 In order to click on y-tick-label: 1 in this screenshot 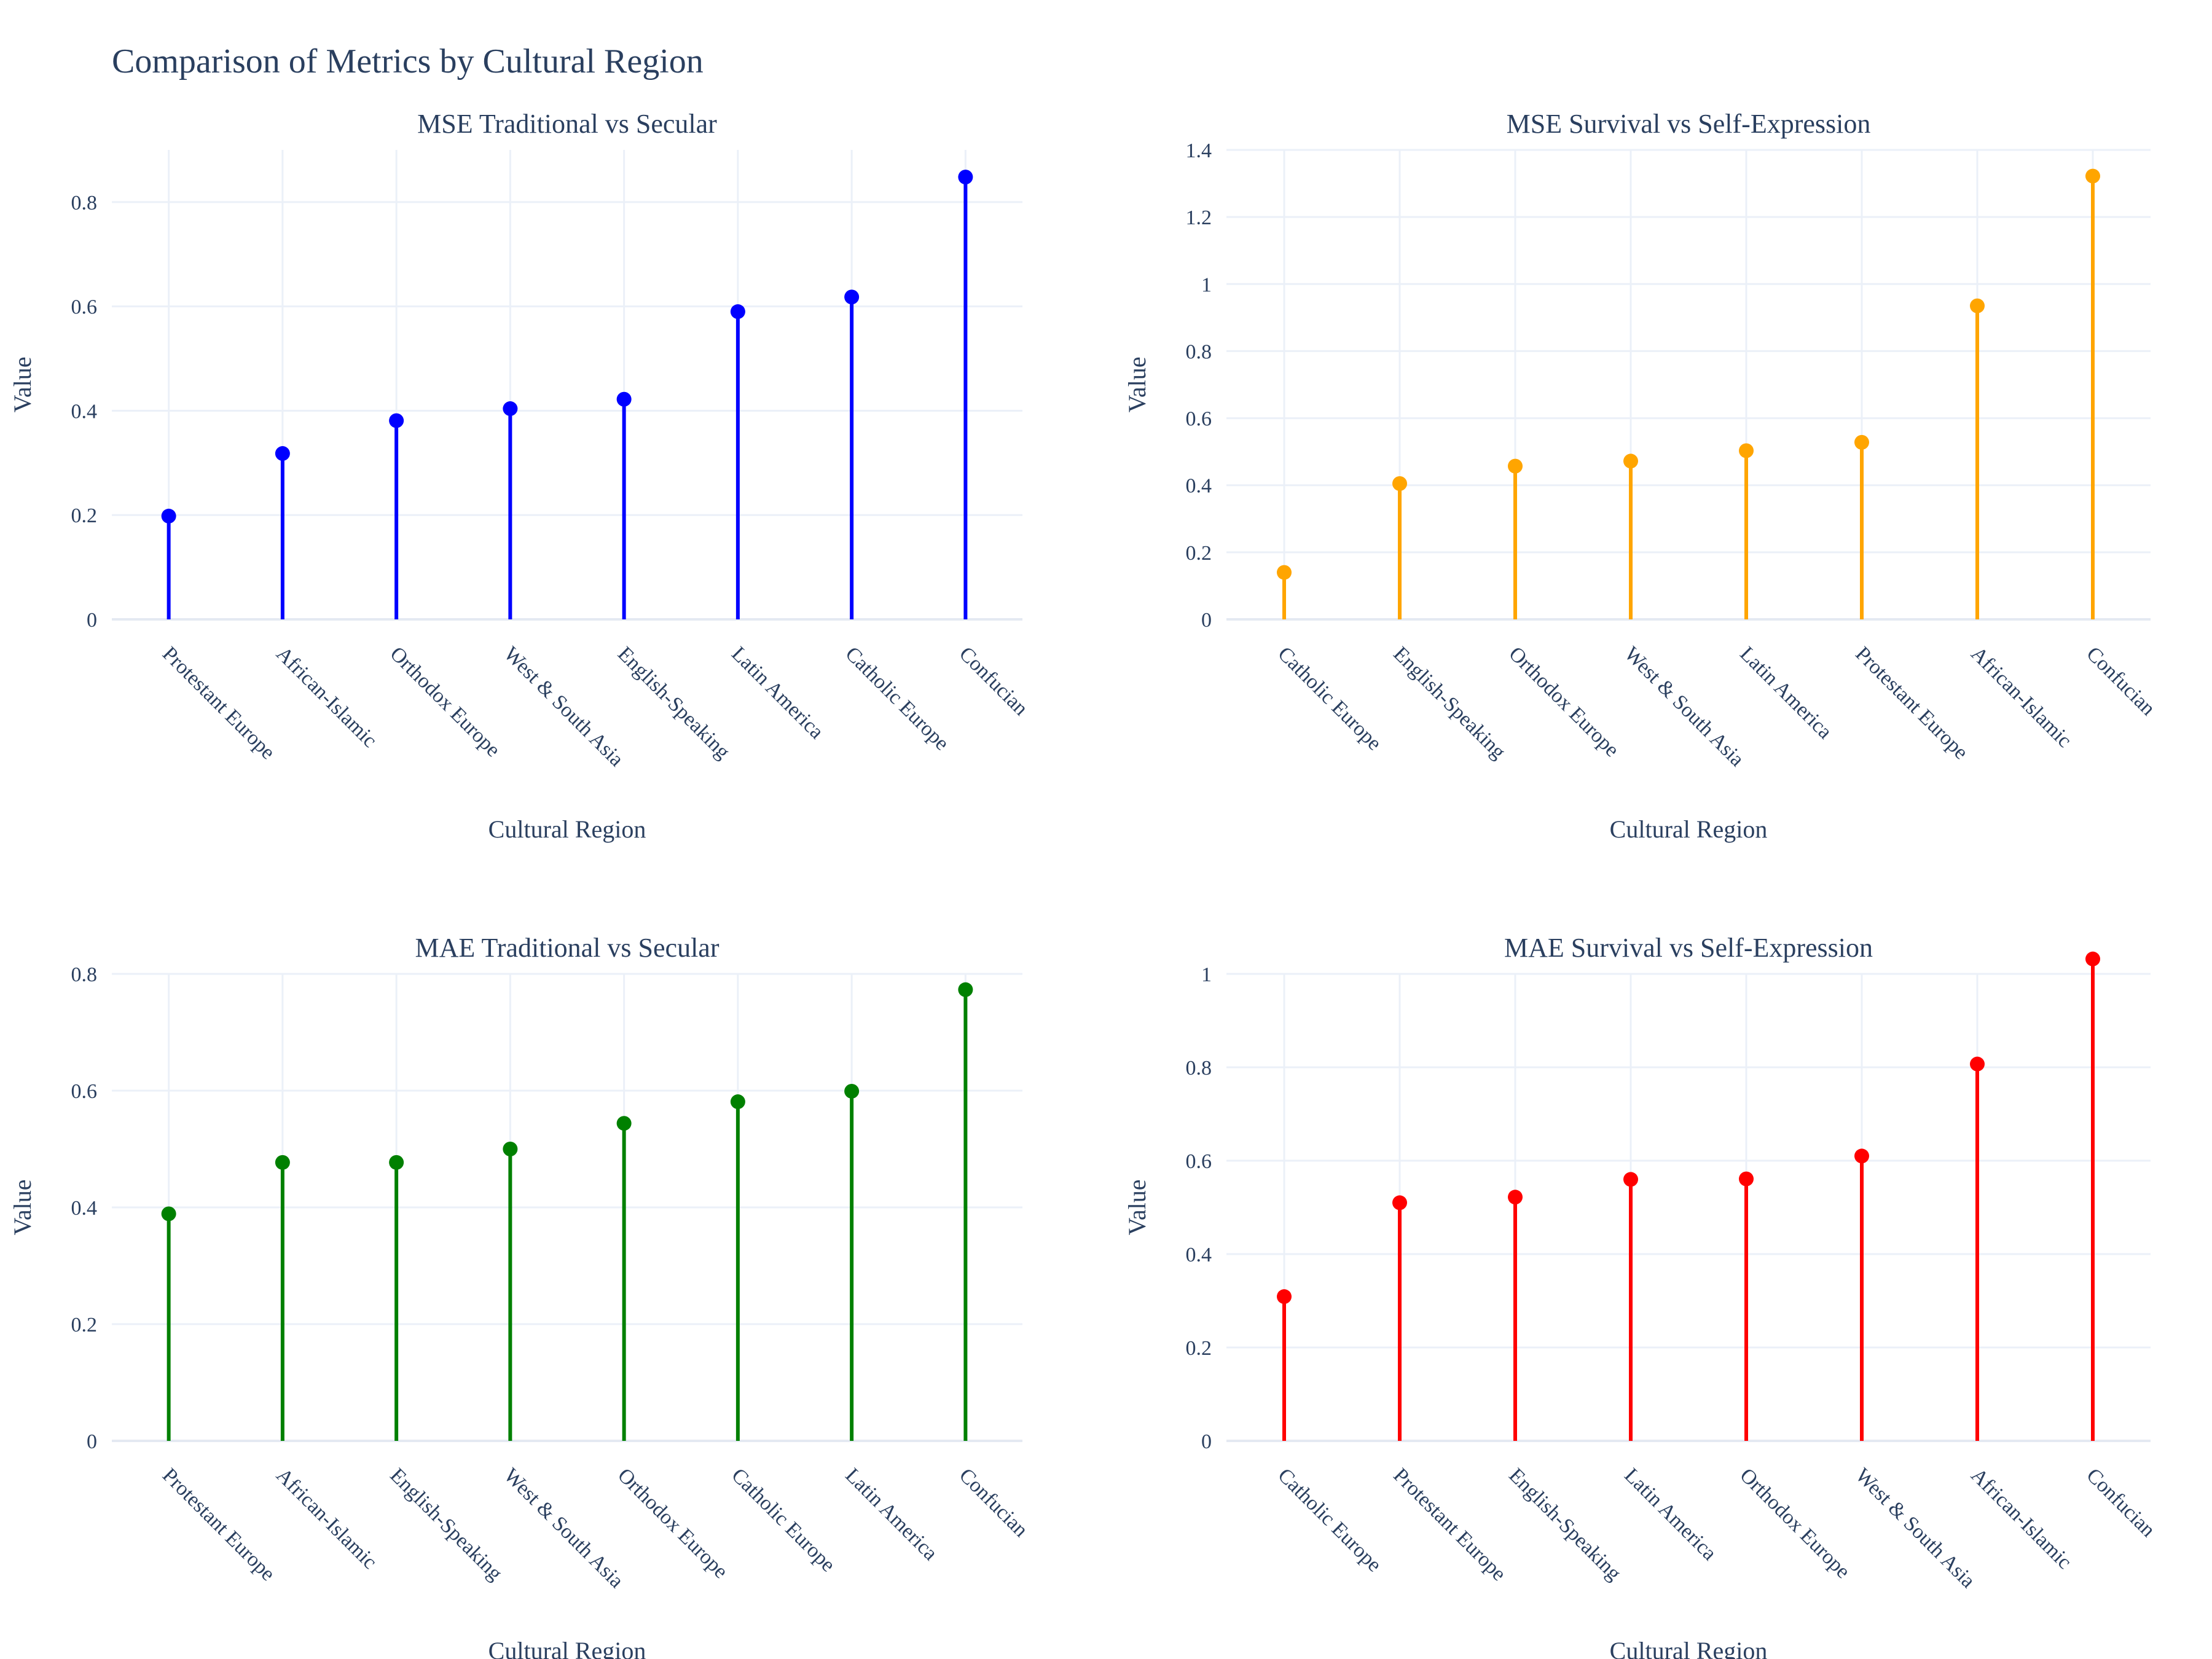, I will do `click(1206, 974)`.